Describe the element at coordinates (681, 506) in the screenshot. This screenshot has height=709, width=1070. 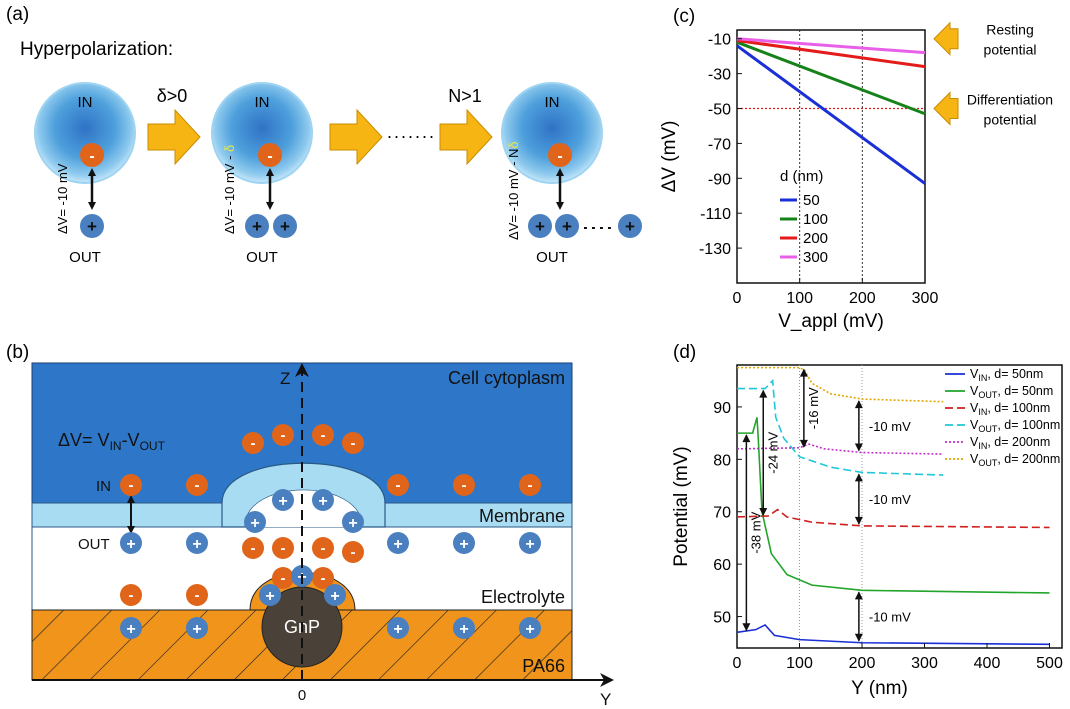
I see `y-axis-label: Potential (mV)` at that location.